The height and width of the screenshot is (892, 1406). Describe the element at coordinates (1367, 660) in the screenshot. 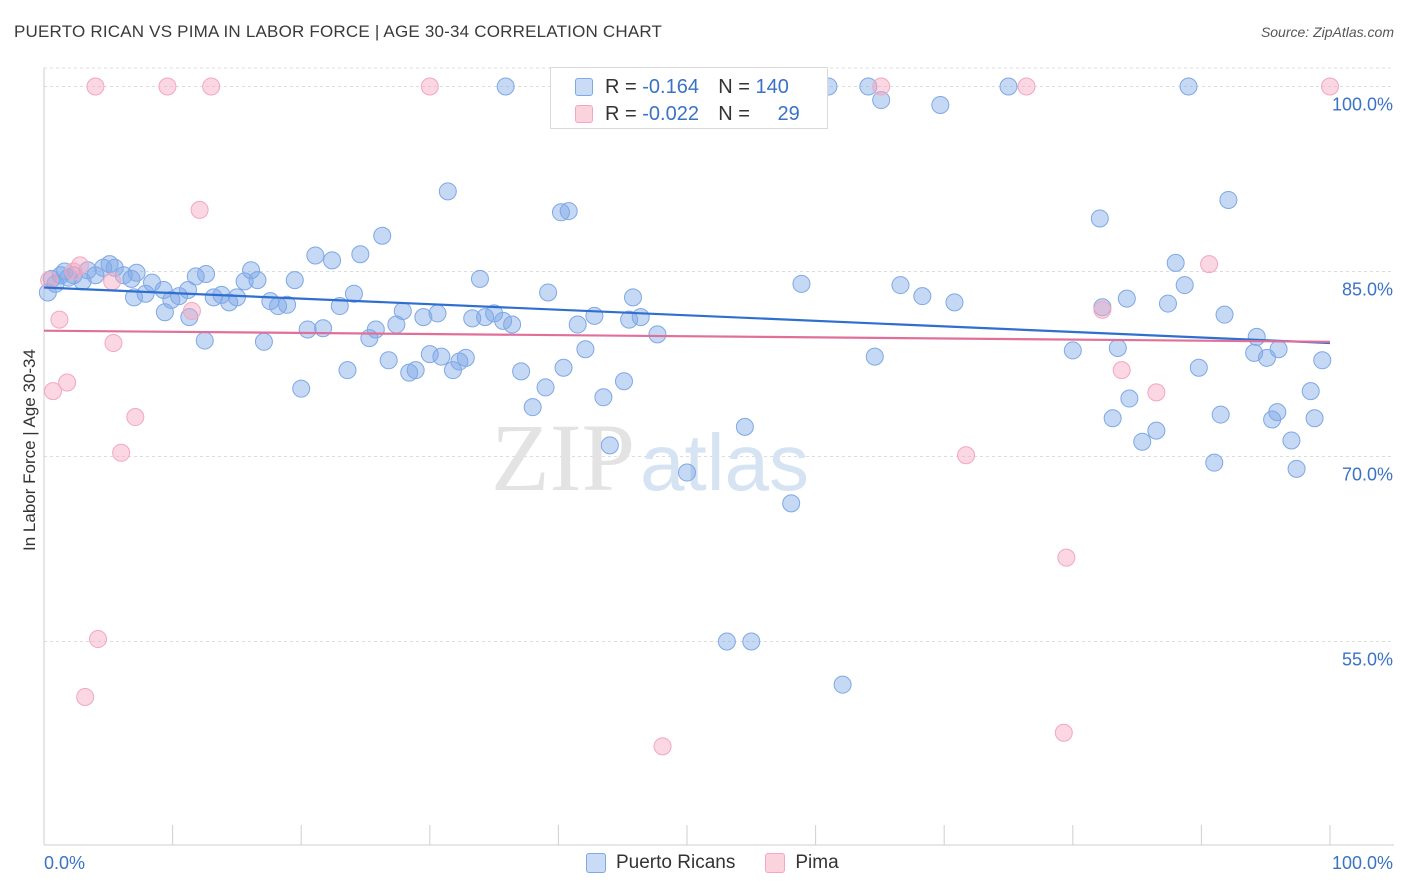

I see `y-tick-label: 55.0%` at that location.